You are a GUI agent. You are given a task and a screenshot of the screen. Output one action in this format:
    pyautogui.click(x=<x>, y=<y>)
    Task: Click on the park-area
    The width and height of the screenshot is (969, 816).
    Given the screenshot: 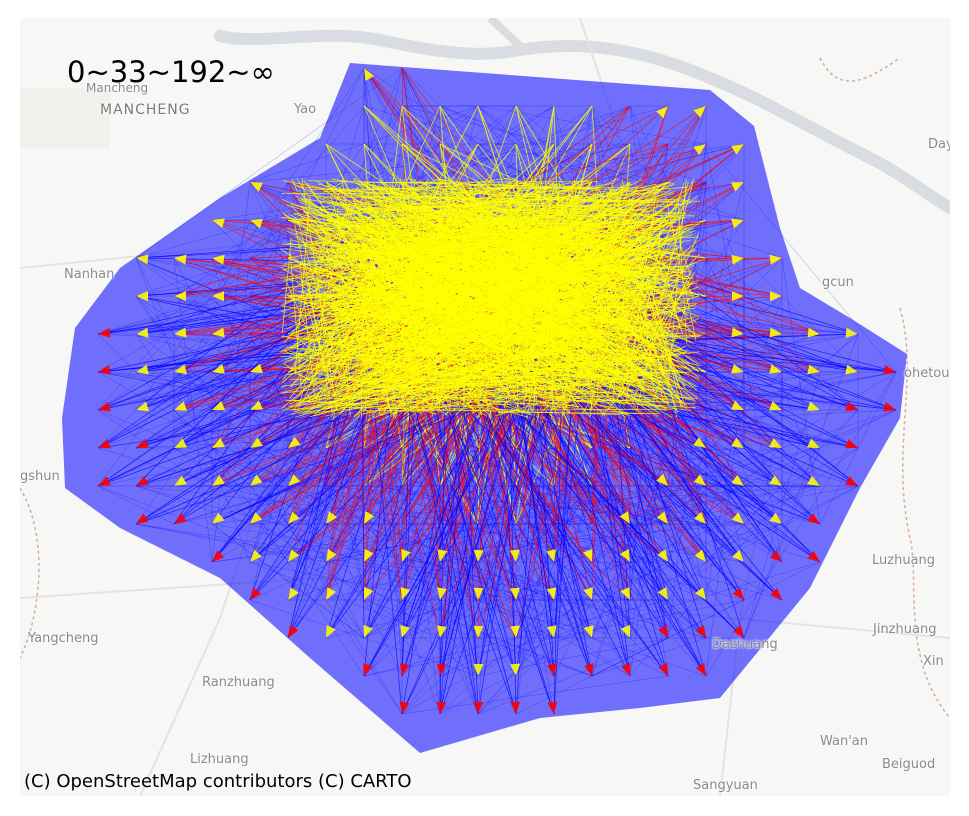 What is the action you would take?
    pyautogui.click(x=65, y=118)
    